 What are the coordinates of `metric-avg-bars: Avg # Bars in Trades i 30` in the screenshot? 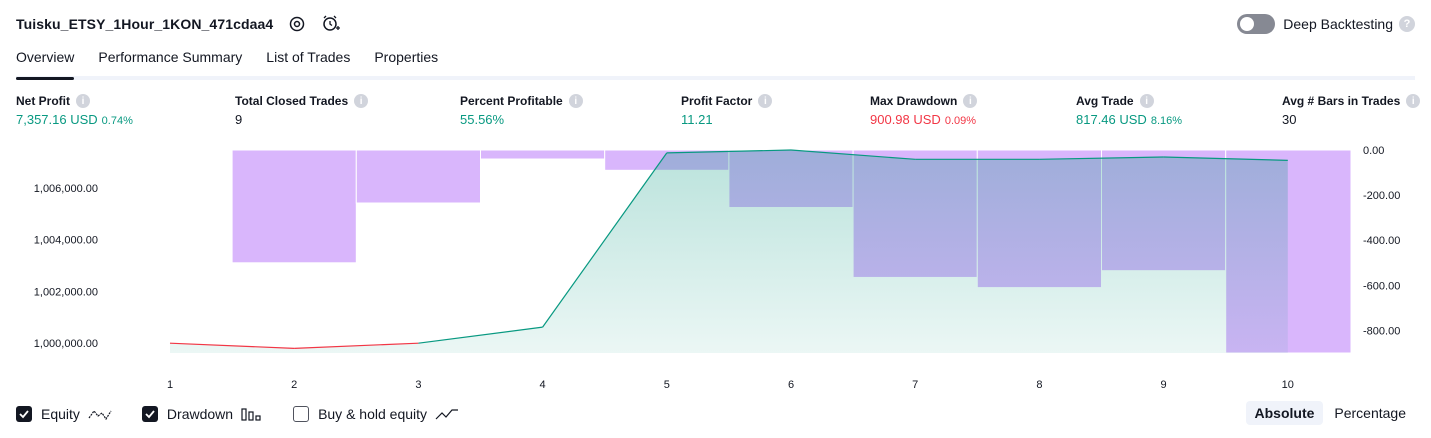 It's located at (1351, 109).